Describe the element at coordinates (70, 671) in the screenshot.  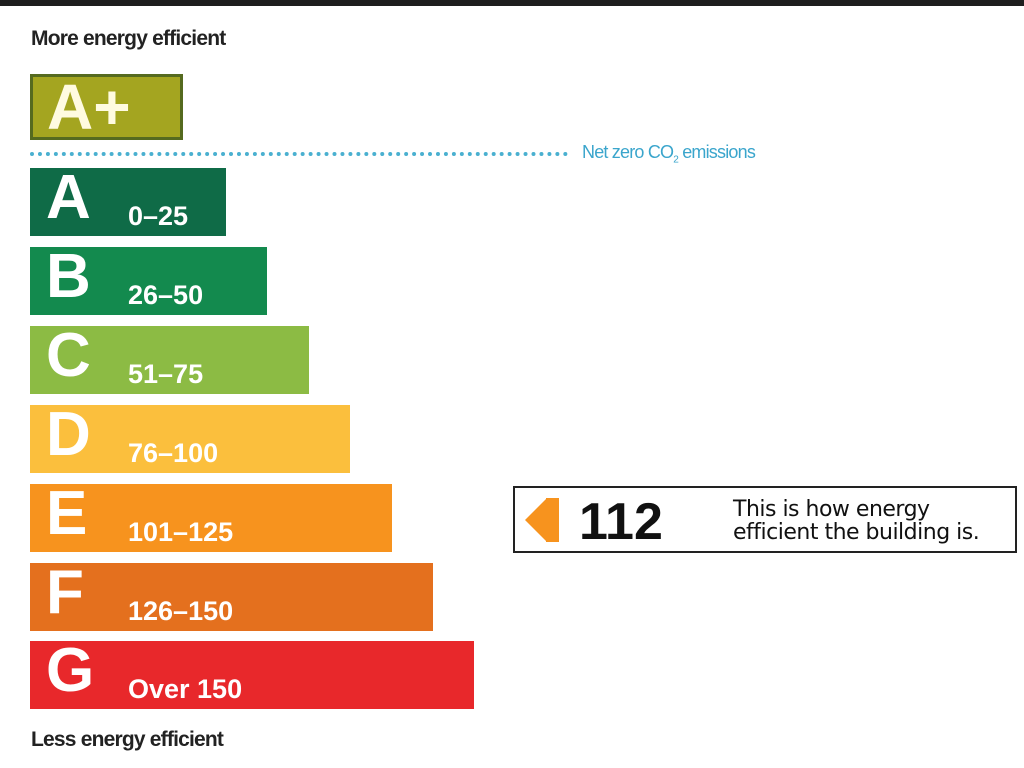
I see `band-letter: G` at that location.